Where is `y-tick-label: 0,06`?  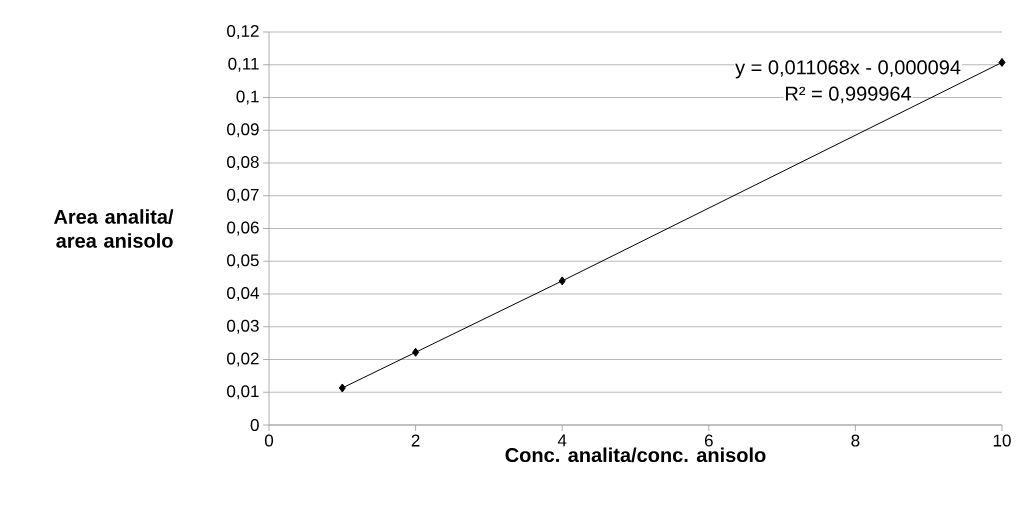 y-tick-label: 0,06 is located at coordinates (243, 228).